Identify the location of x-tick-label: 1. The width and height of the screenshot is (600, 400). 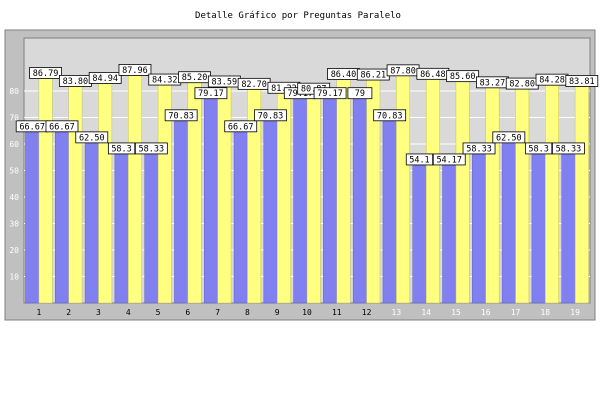
(38, 312).